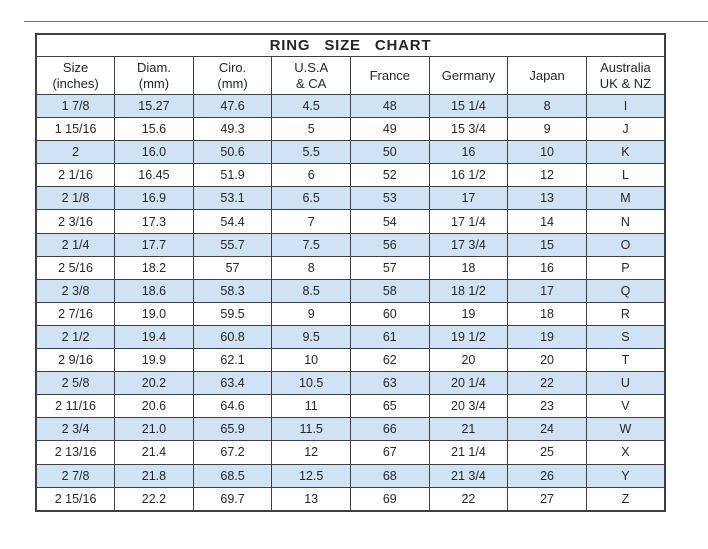  I want to click on table-row: 2 9/16 19.9 62.1 10 62 20 20 T, so click(350, 360).